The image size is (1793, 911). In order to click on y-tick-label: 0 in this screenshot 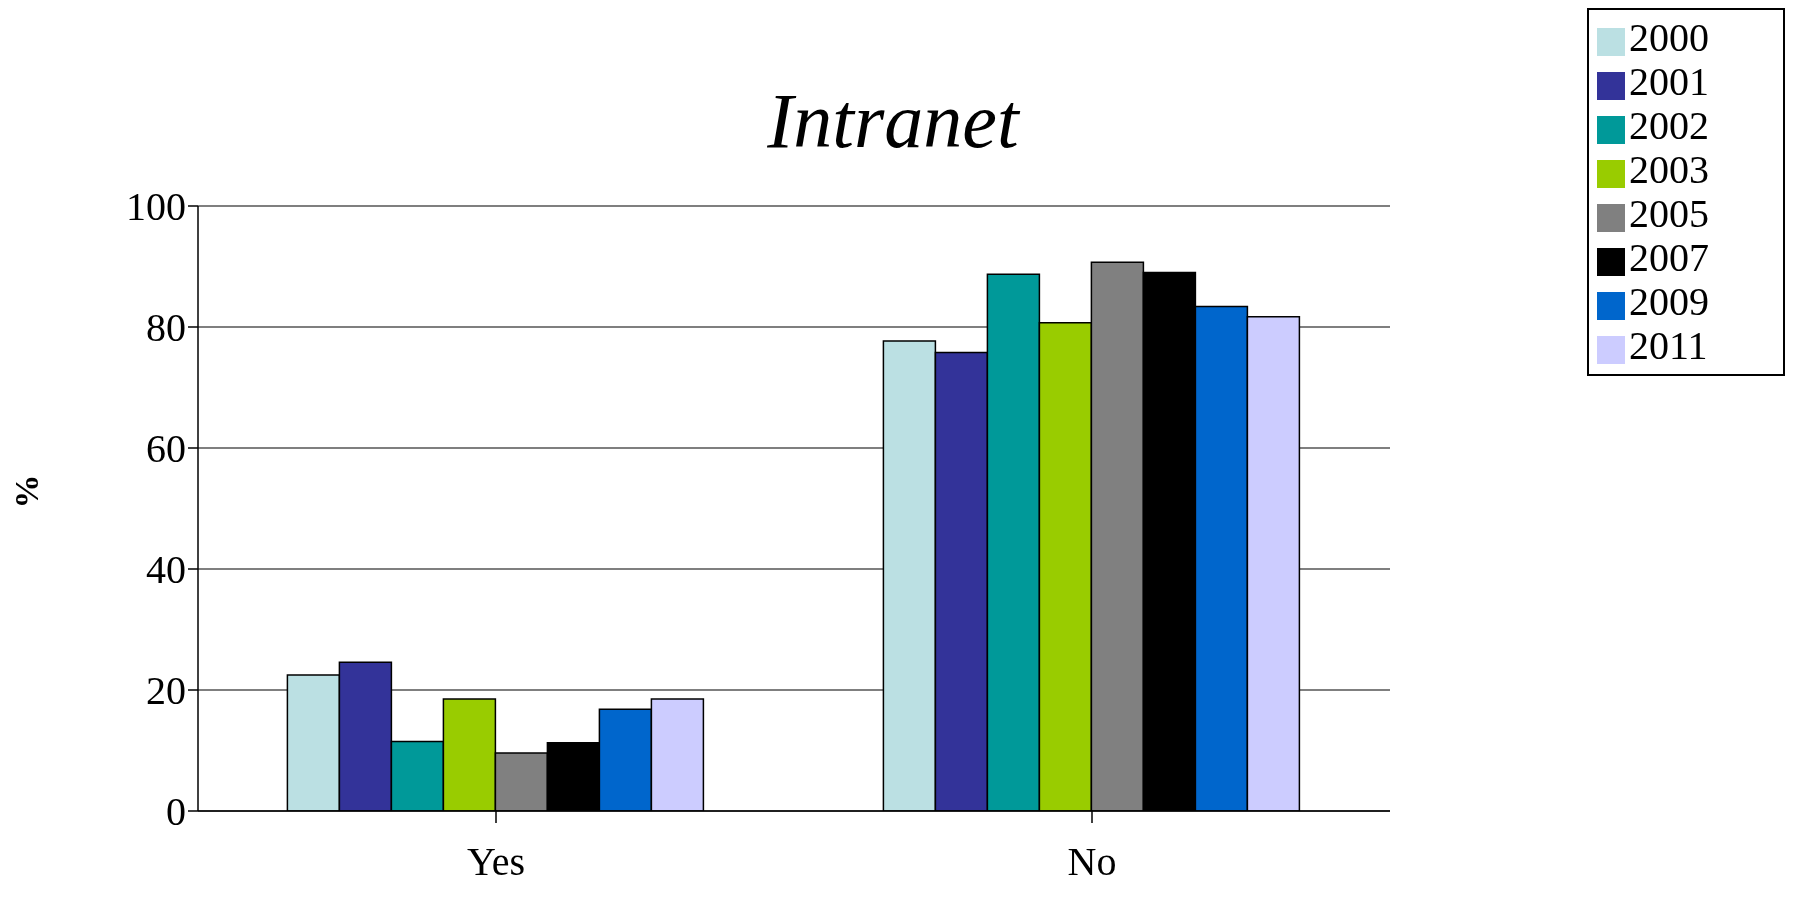, I will do `click(176, 812)`.